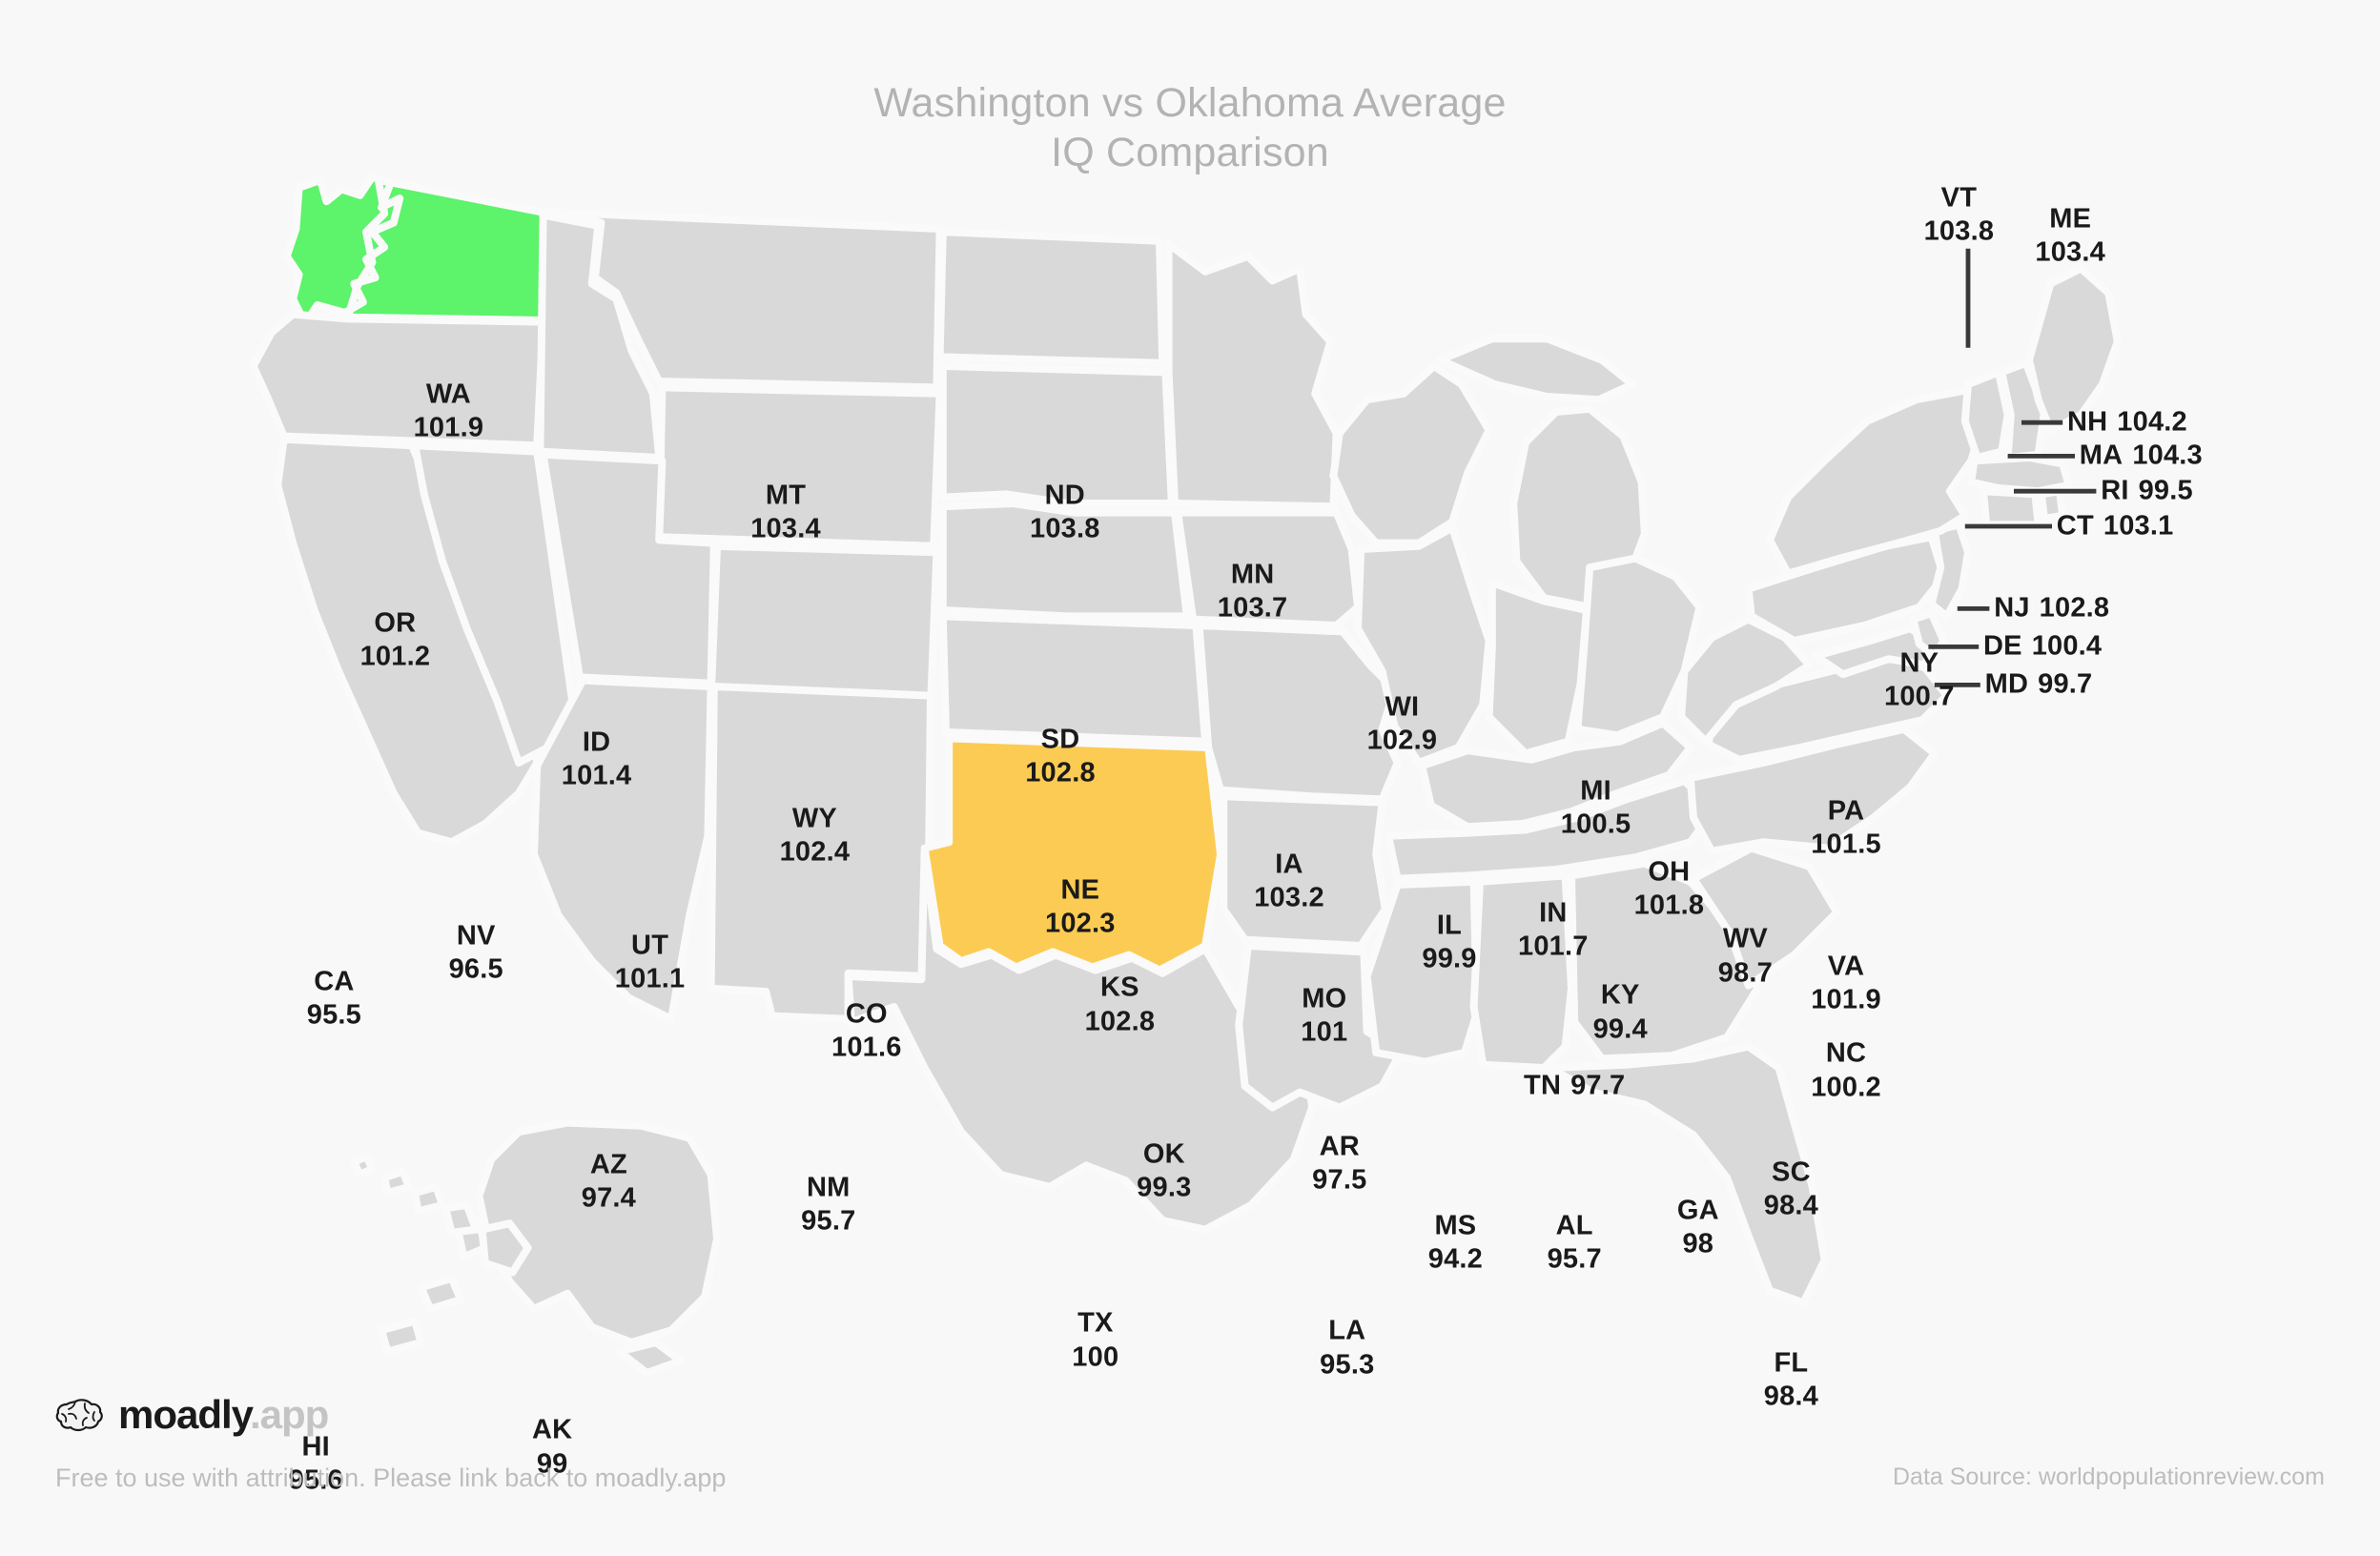  I want to click on state-shape-wi, so click(1411, 454).